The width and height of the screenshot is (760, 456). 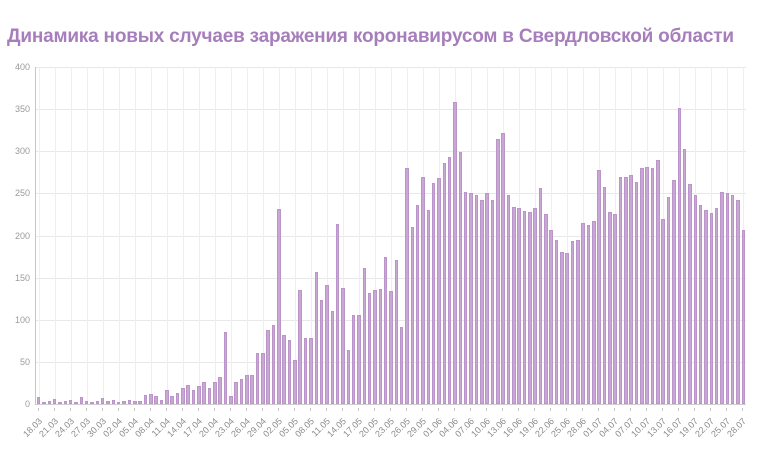 What do you see at coordinates (188, 394) in the screenshot?
I see `bar-15.04` at bounding box center [188, 394].